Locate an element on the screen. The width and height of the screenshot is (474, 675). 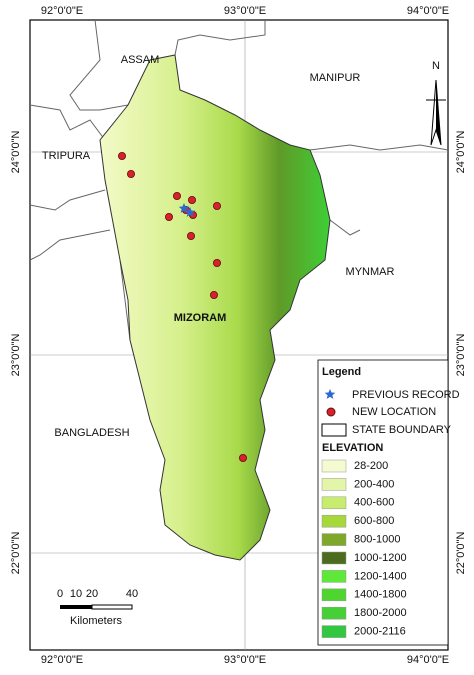
legend-symbol-label: NEW LOCATION is located at coordinates (394, 412).